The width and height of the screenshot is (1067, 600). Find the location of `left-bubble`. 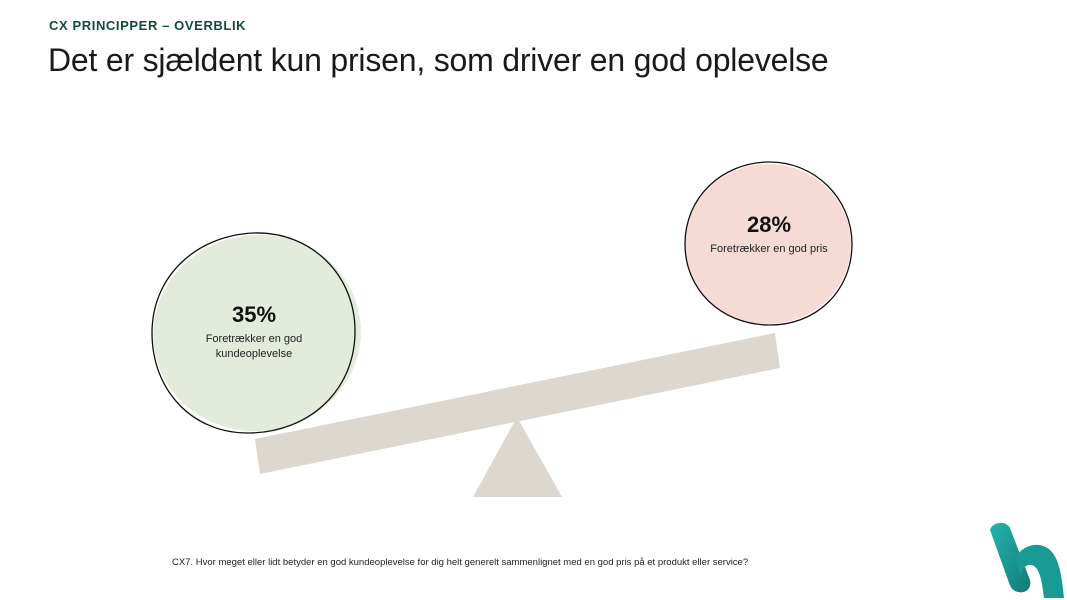

left-bubble is located at coordinates (256, 333).